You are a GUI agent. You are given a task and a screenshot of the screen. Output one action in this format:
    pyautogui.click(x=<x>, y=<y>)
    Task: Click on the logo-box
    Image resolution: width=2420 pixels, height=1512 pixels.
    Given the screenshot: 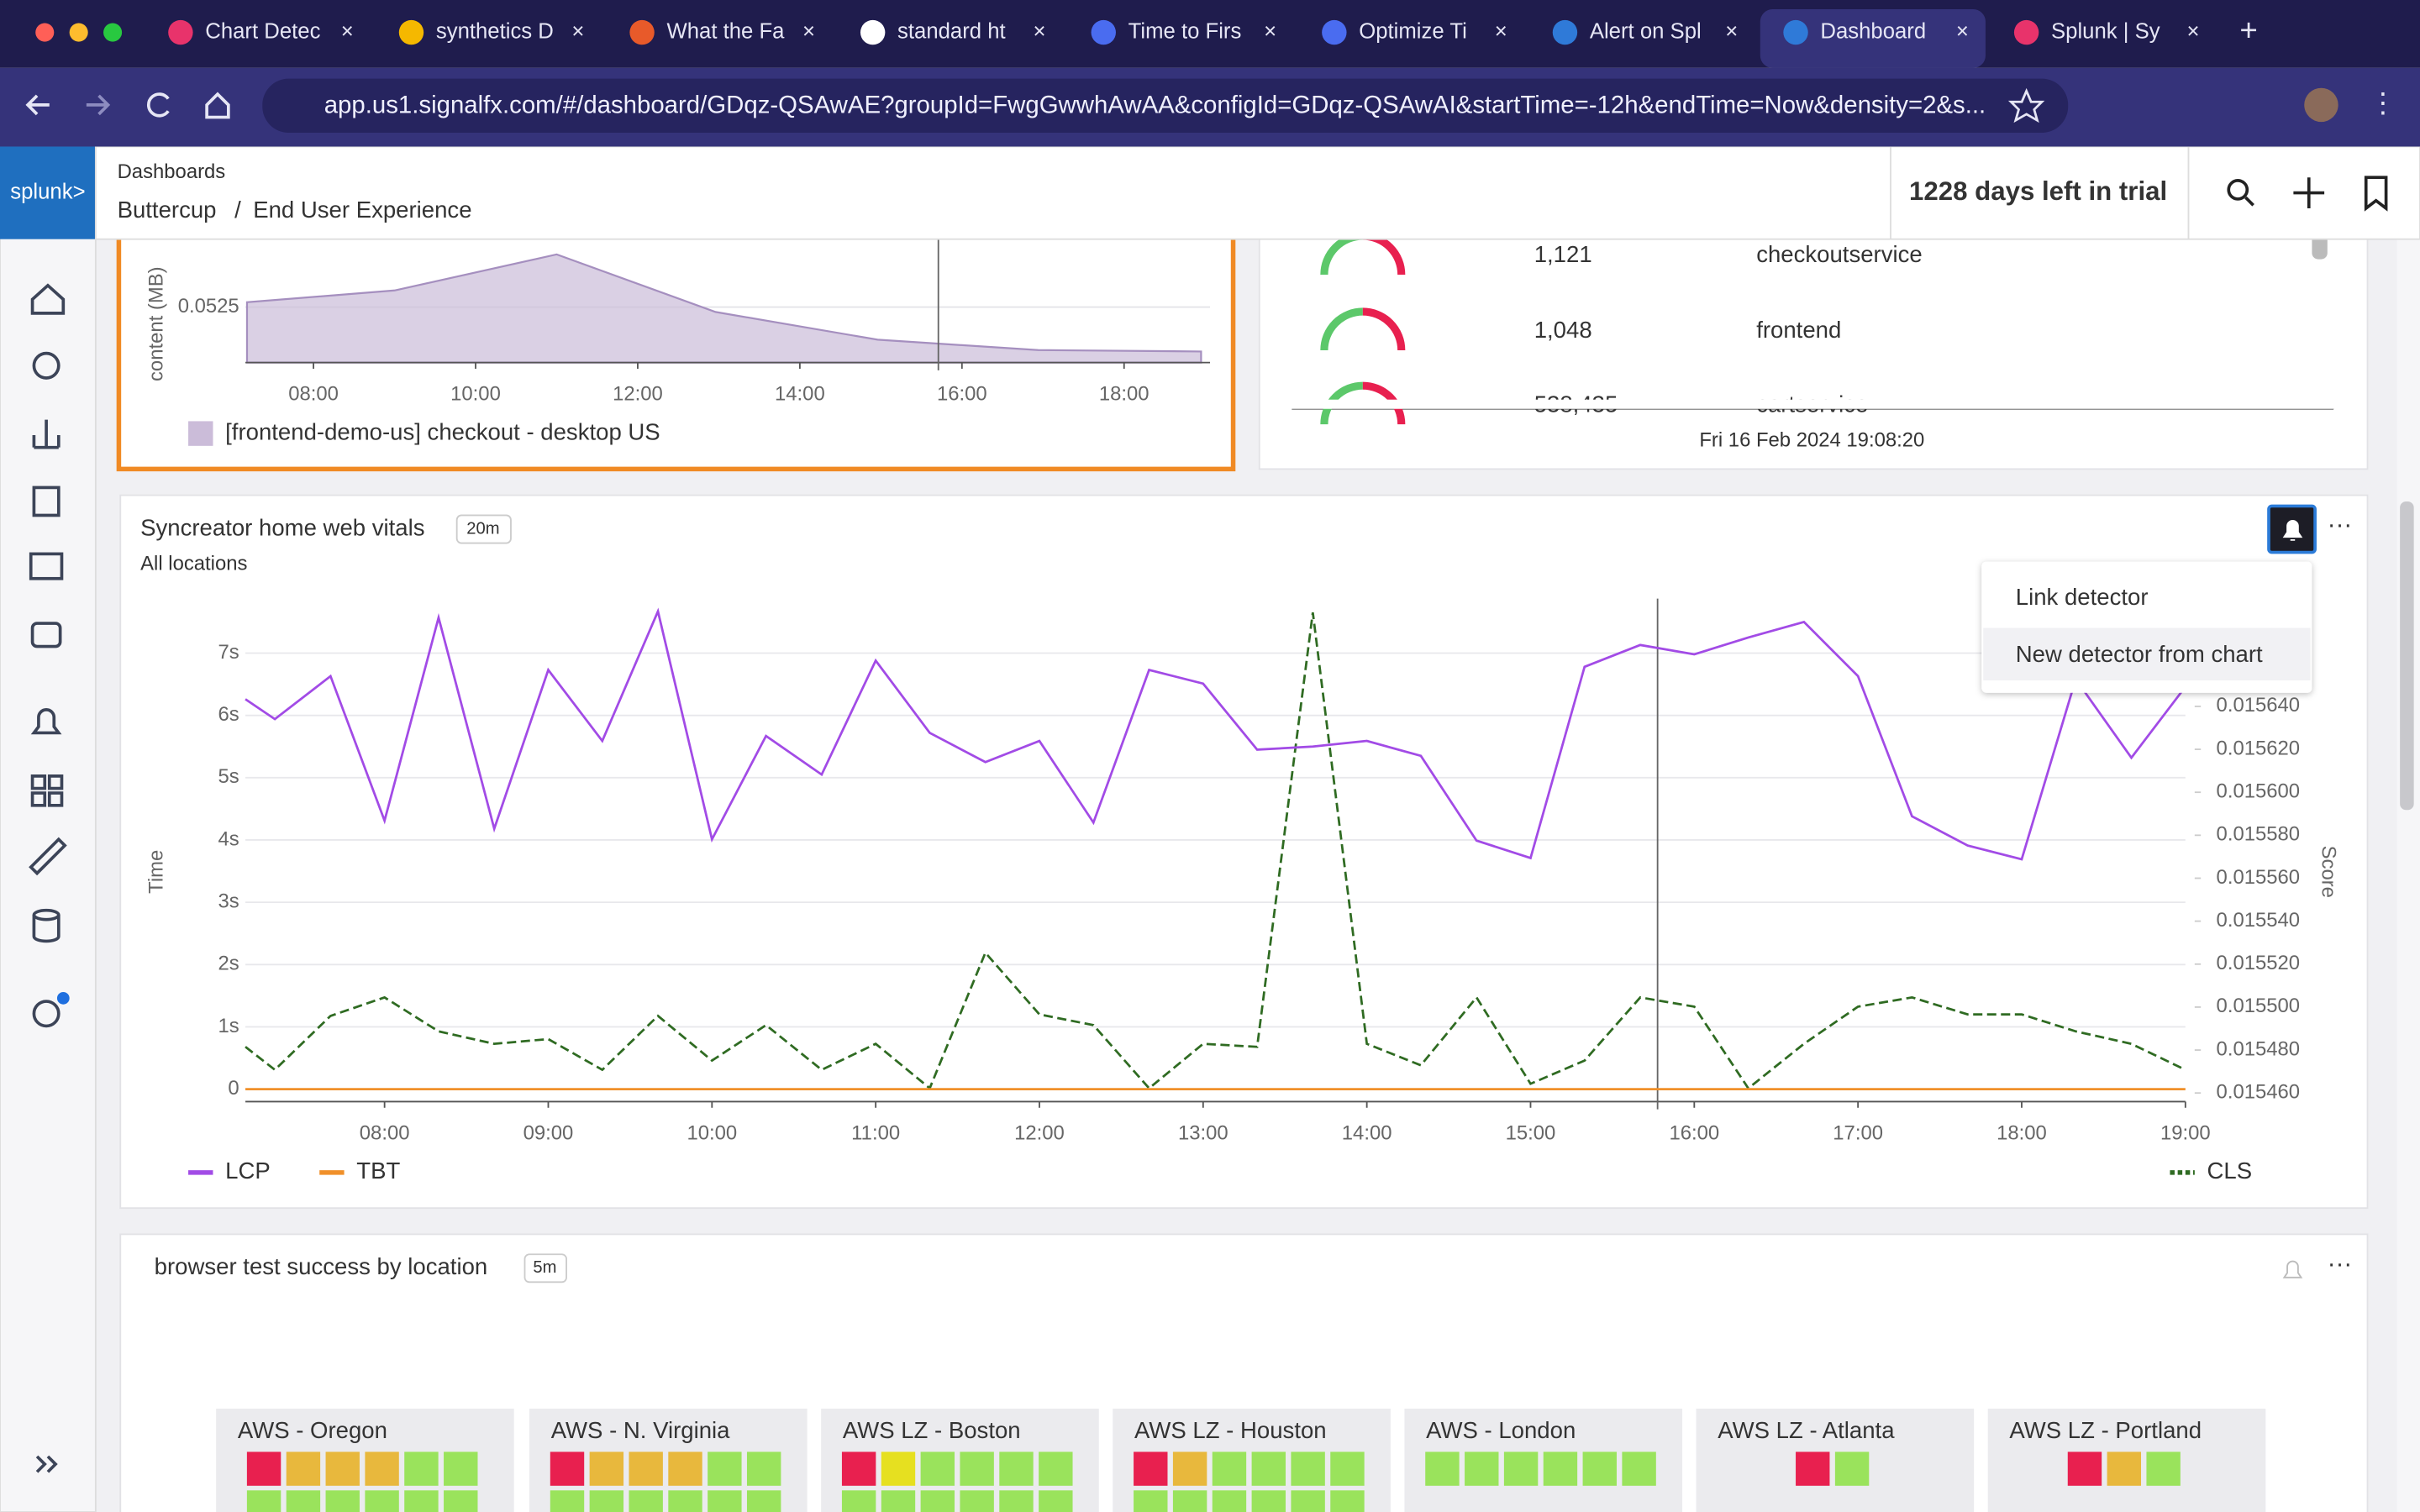 What is the action you would take?
    pyautogui.click(x=48, y=192)
    